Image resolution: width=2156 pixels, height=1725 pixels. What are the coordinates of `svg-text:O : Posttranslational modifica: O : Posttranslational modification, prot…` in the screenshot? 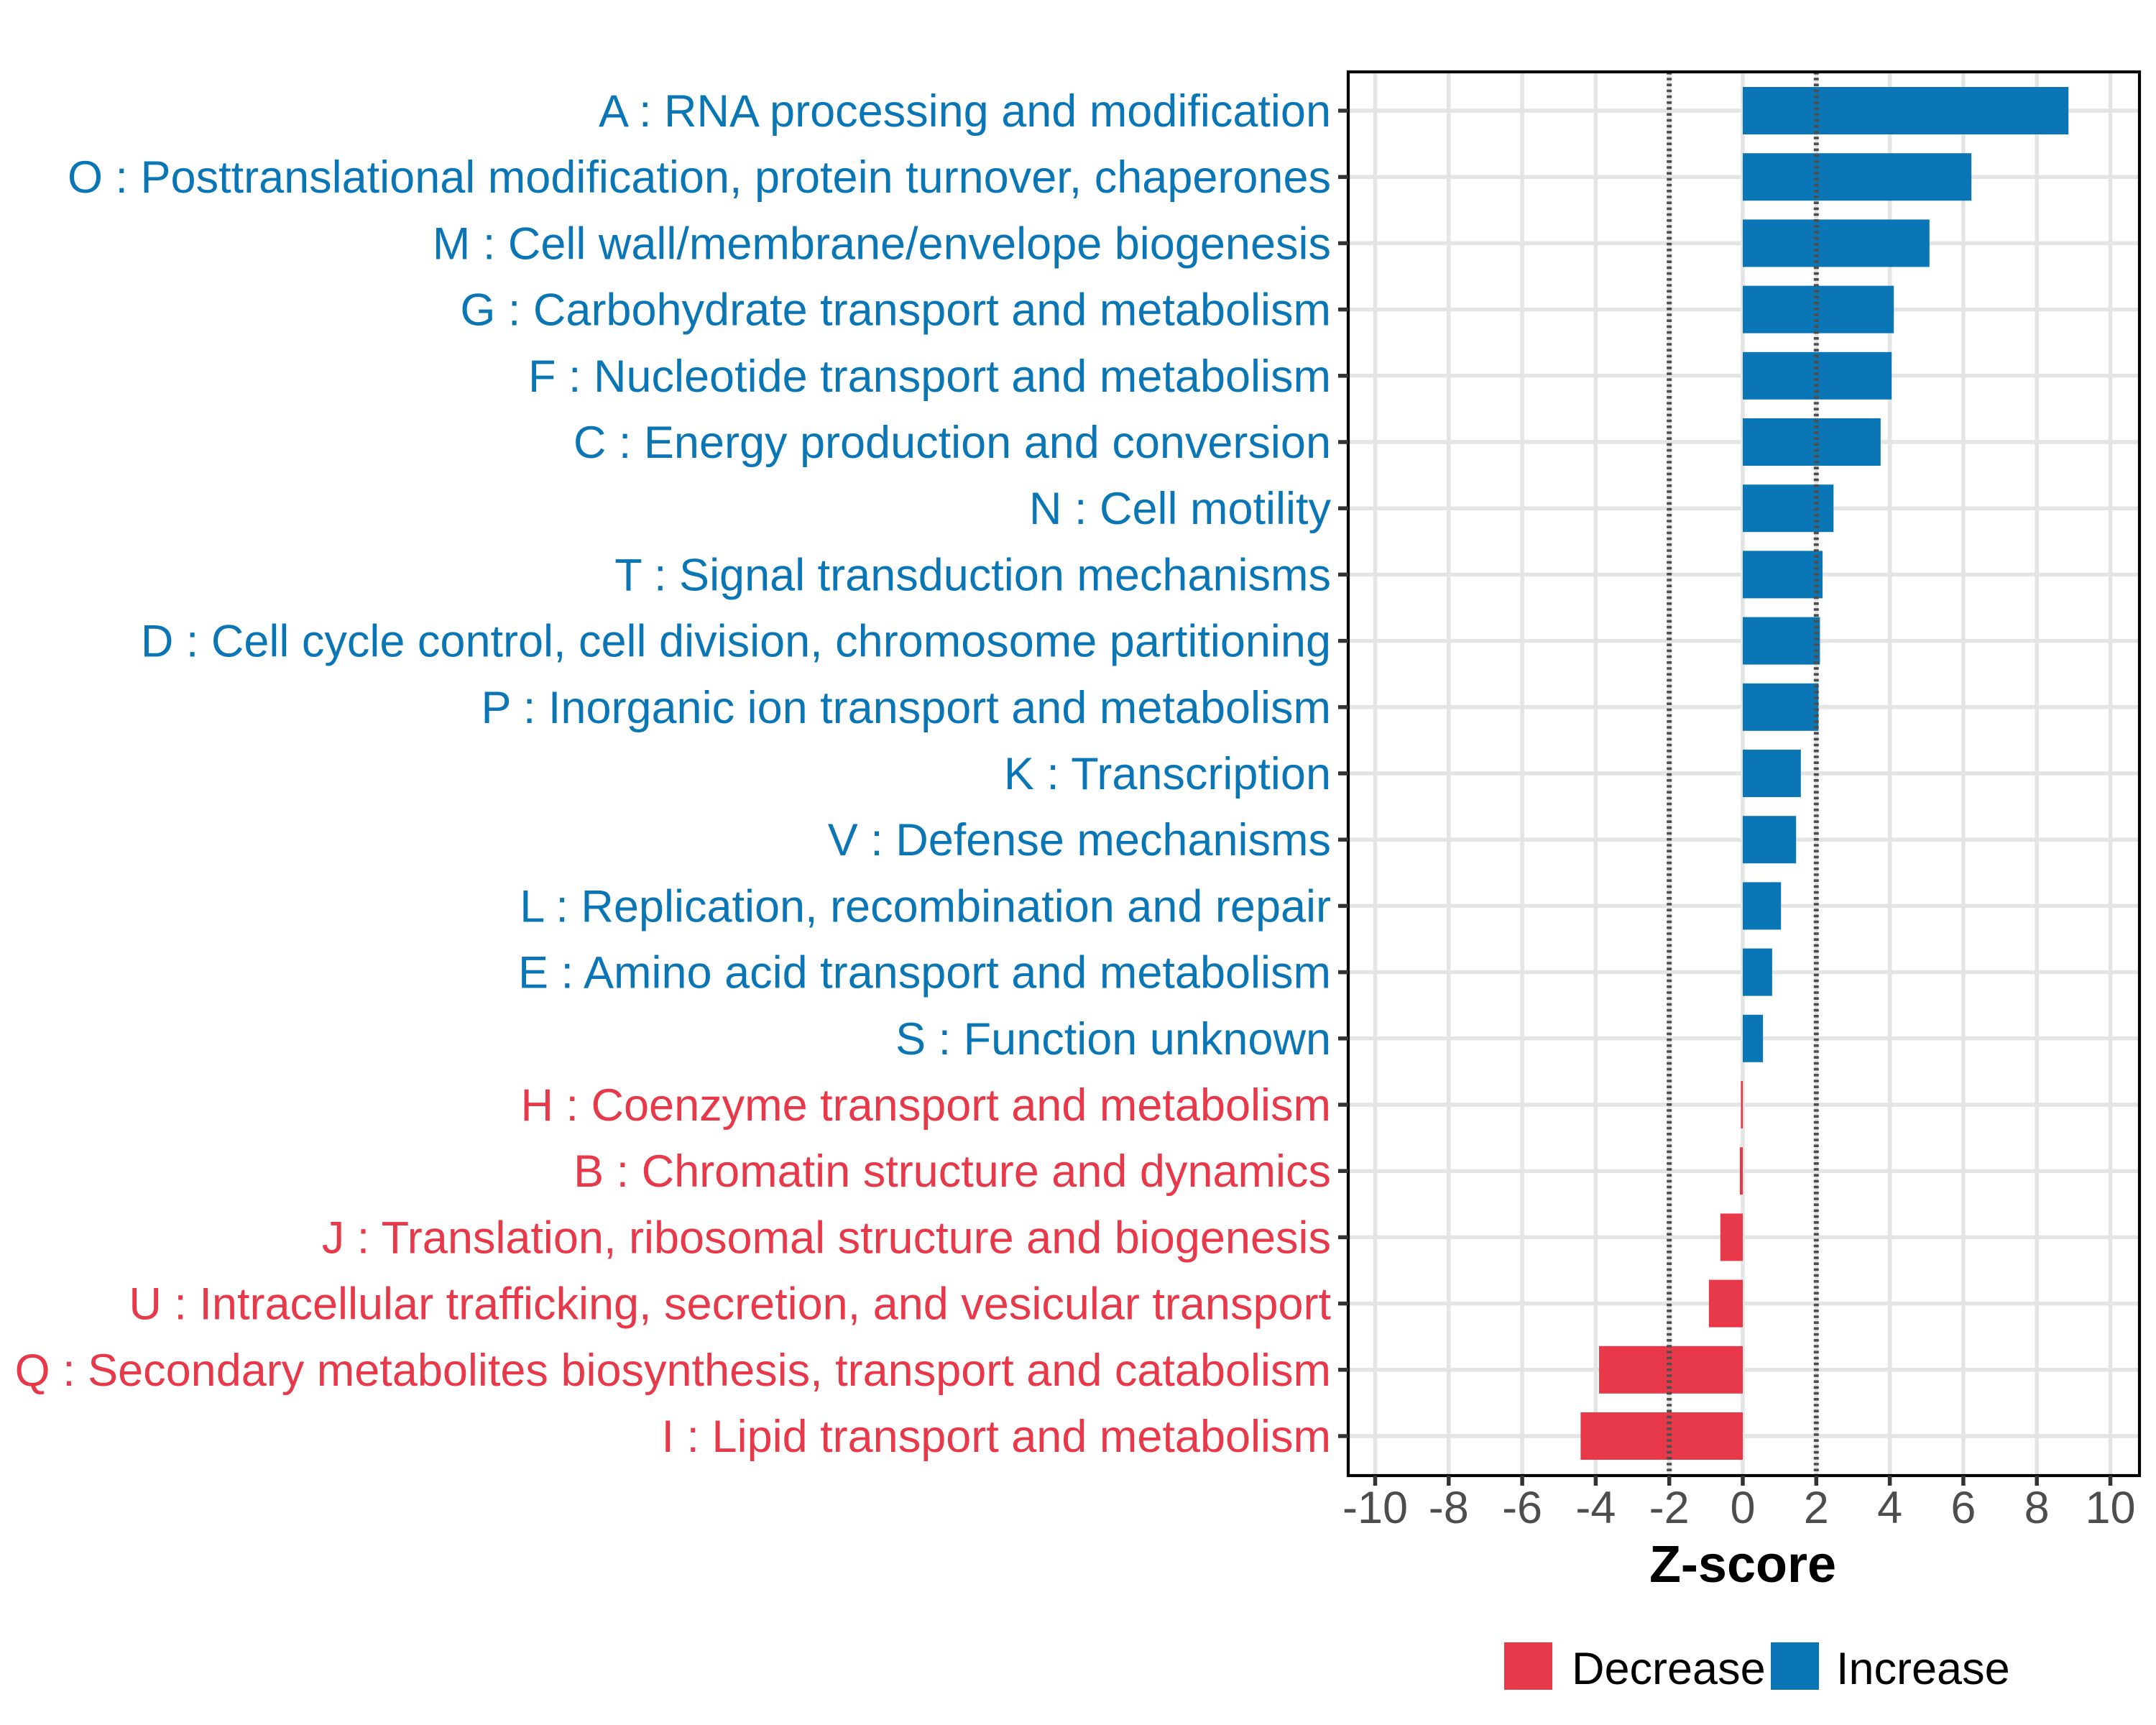 It's located at (699, 177).